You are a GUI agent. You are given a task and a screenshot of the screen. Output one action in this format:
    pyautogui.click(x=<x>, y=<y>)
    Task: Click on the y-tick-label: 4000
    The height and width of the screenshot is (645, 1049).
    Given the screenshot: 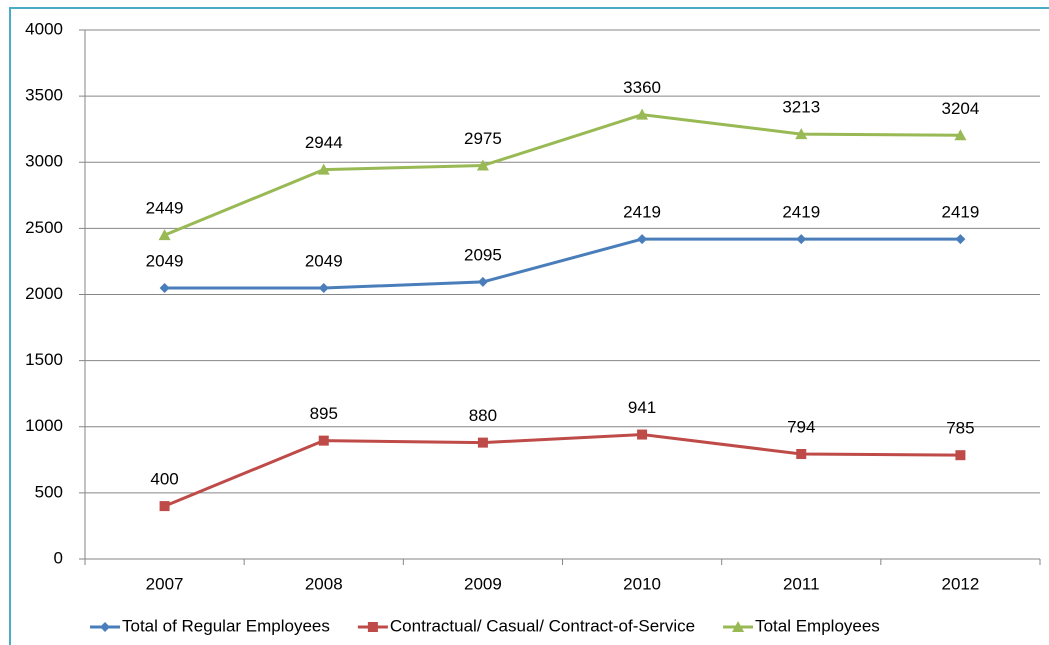 What is the action you would take?
    pyautogui.click(x=44, y=28)
    